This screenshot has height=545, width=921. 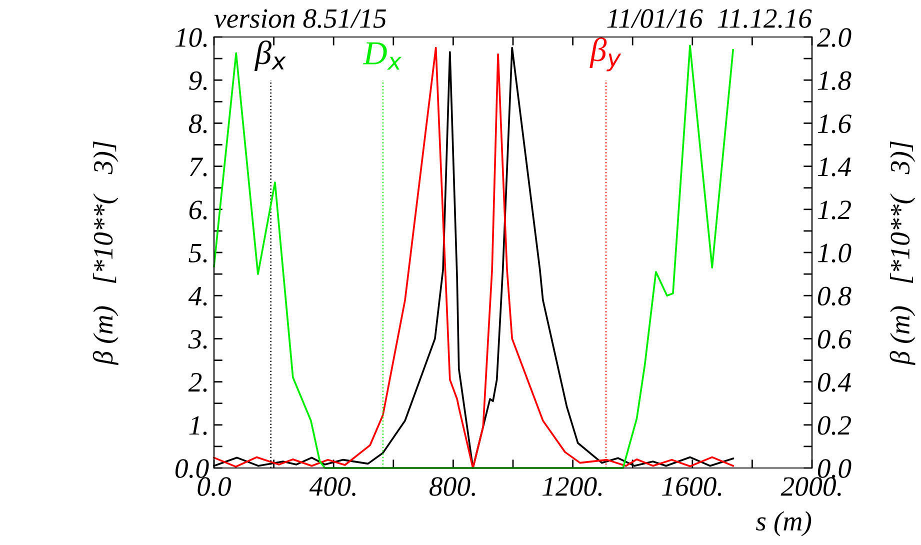 What do you see at coordinates (452, 486) in the screenshot?
I see `x-tick-label: 800.` at bounding box center [452, 486].